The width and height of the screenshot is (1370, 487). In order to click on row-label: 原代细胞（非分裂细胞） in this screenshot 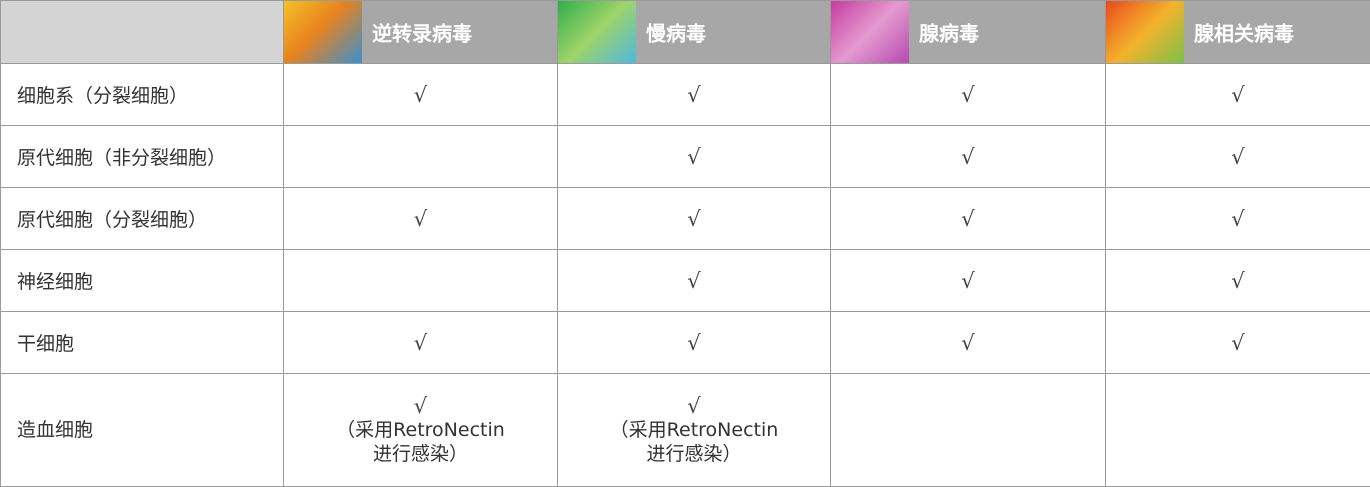, I will do `click(142, 157)`.